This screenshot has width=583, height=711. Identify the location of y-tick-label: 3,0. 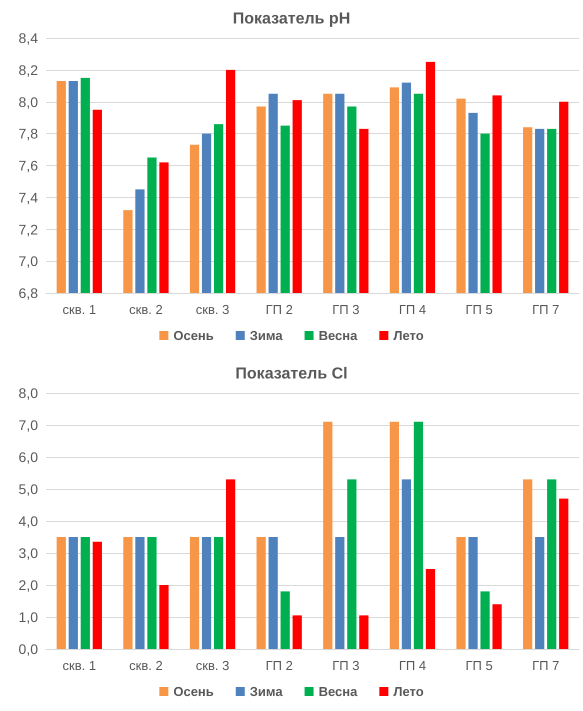
(28, 553).